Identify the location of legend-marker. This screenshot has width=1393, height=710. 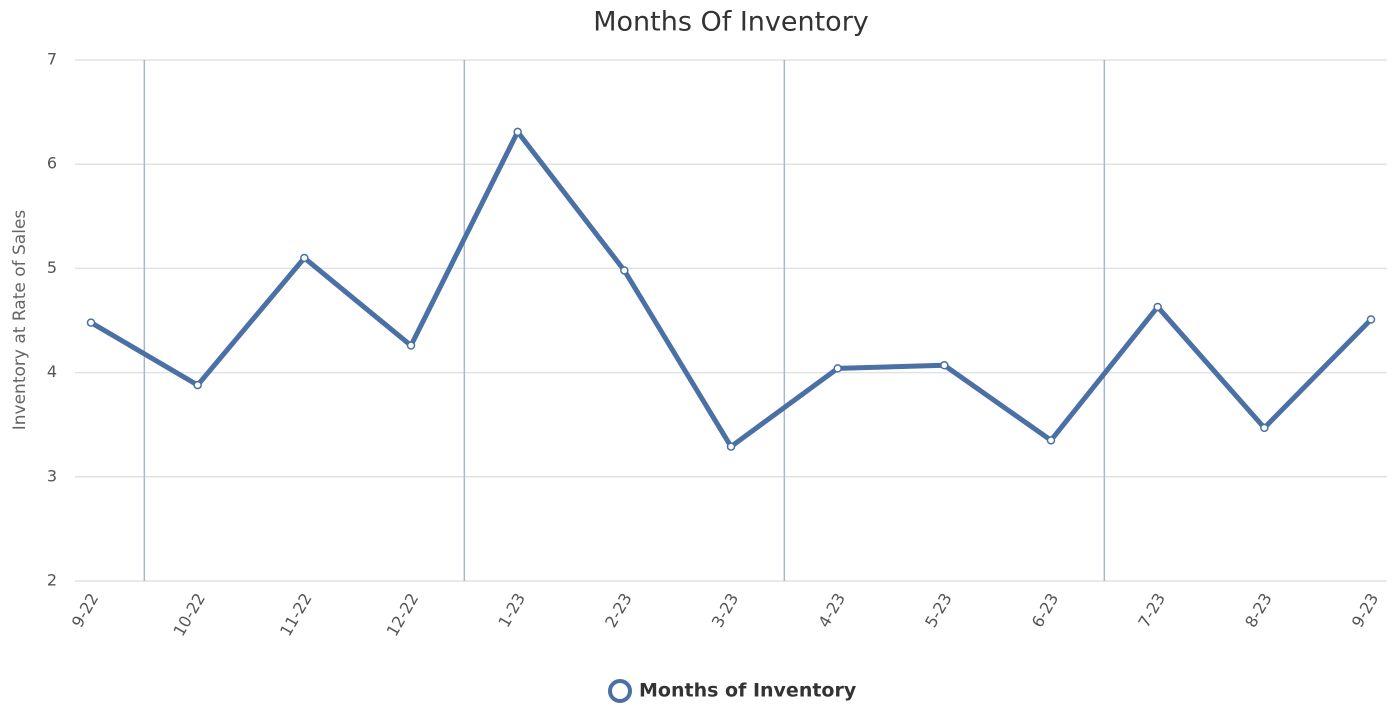
(620, 691).